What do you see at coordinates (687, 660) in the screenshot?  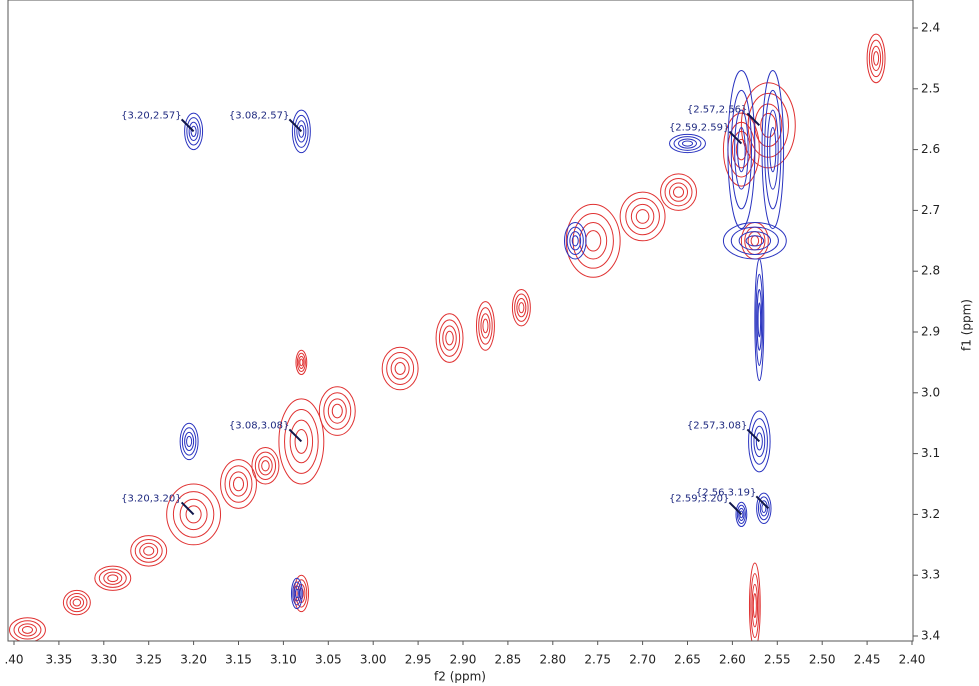 I see `x-tick-label: 2.65` at bounding box center [687, 660].